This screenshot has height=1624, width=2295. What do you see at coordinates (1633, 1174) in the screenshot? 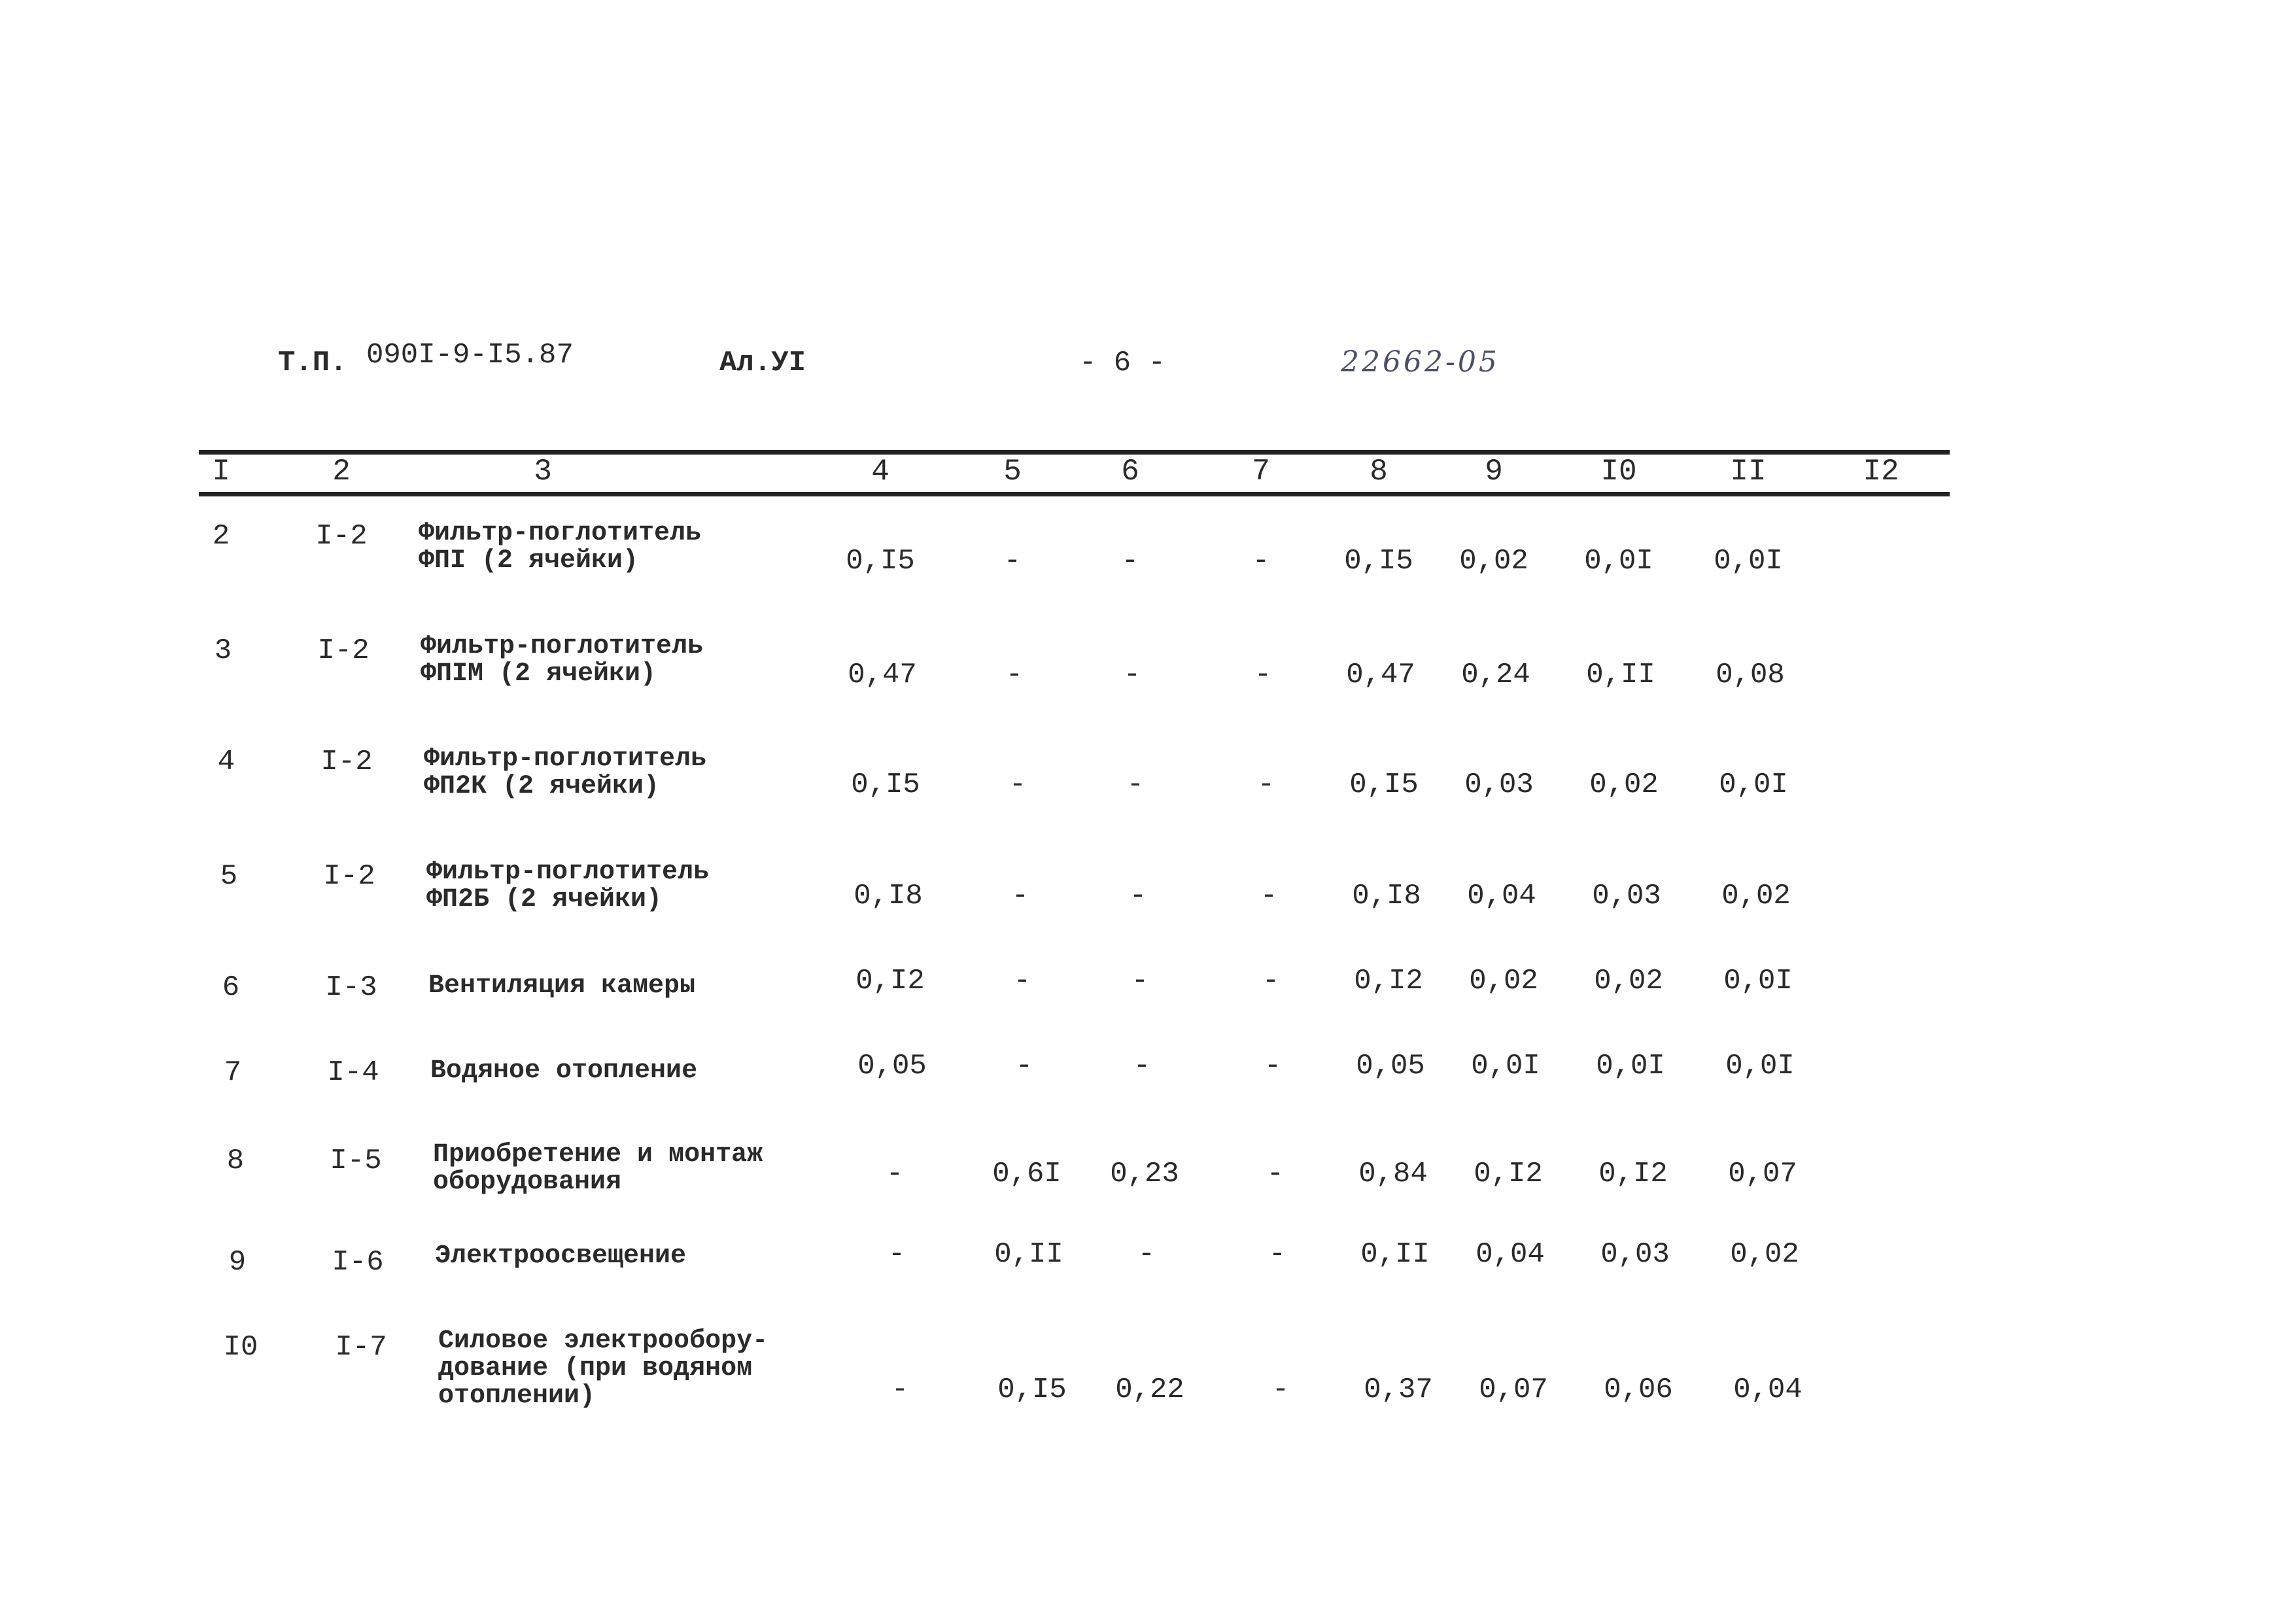
I see `cell-col-10: 0,I2` at bounding box center [1633, 1174].